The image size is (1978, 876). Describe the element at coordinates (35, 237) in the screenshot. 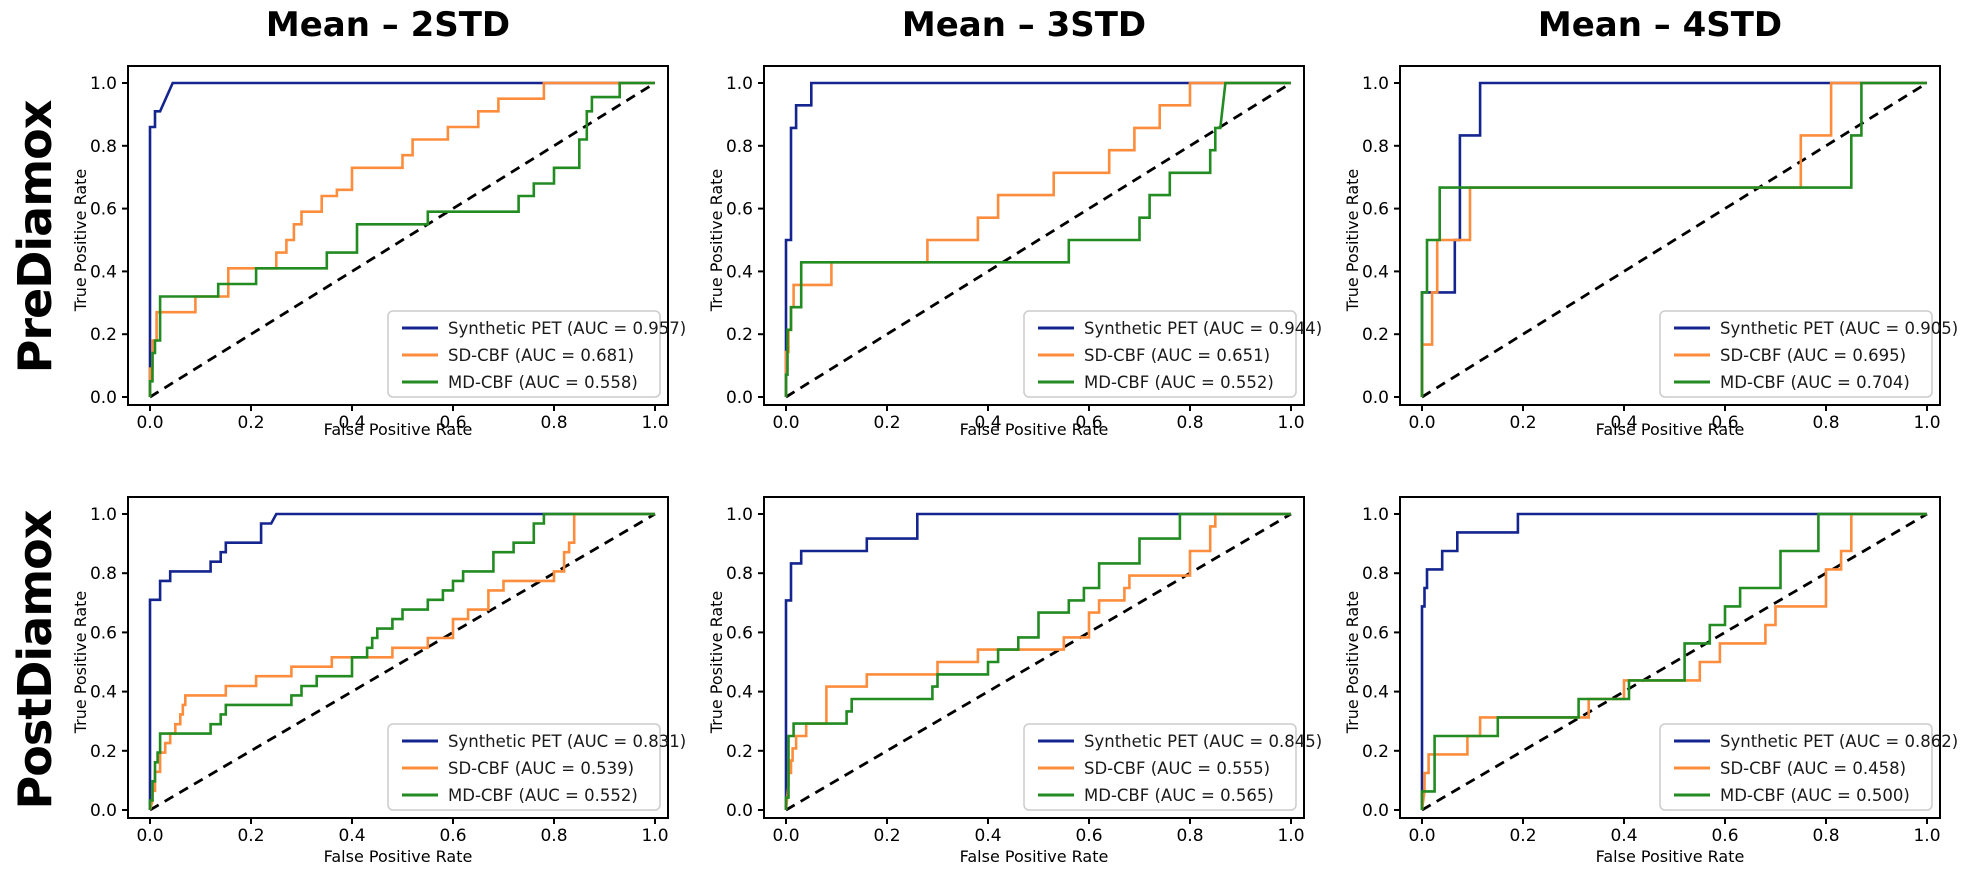

I see `row-label-prediamox: PreDiamox` at that location.